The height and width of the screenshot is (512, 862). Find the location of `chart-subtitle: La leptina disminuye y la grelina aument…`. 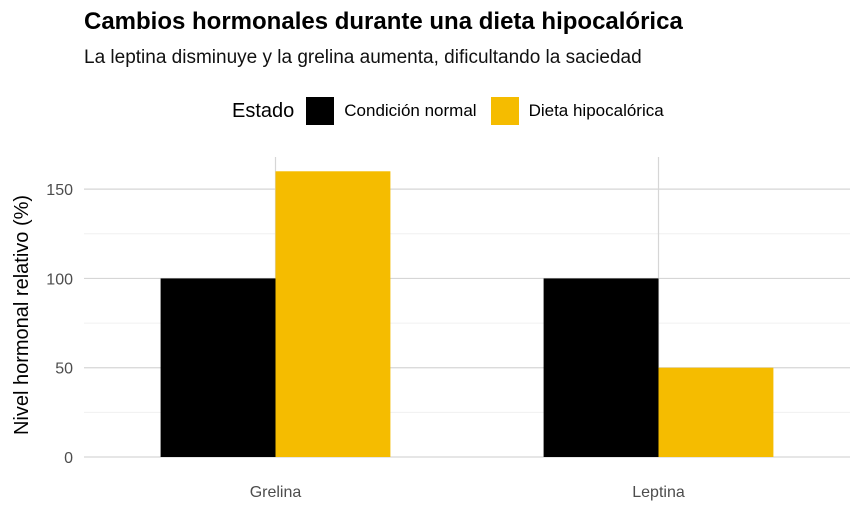

chart-subtitle: La leptina disminuye y la grelina aument… is located at coordinates (363, 57).